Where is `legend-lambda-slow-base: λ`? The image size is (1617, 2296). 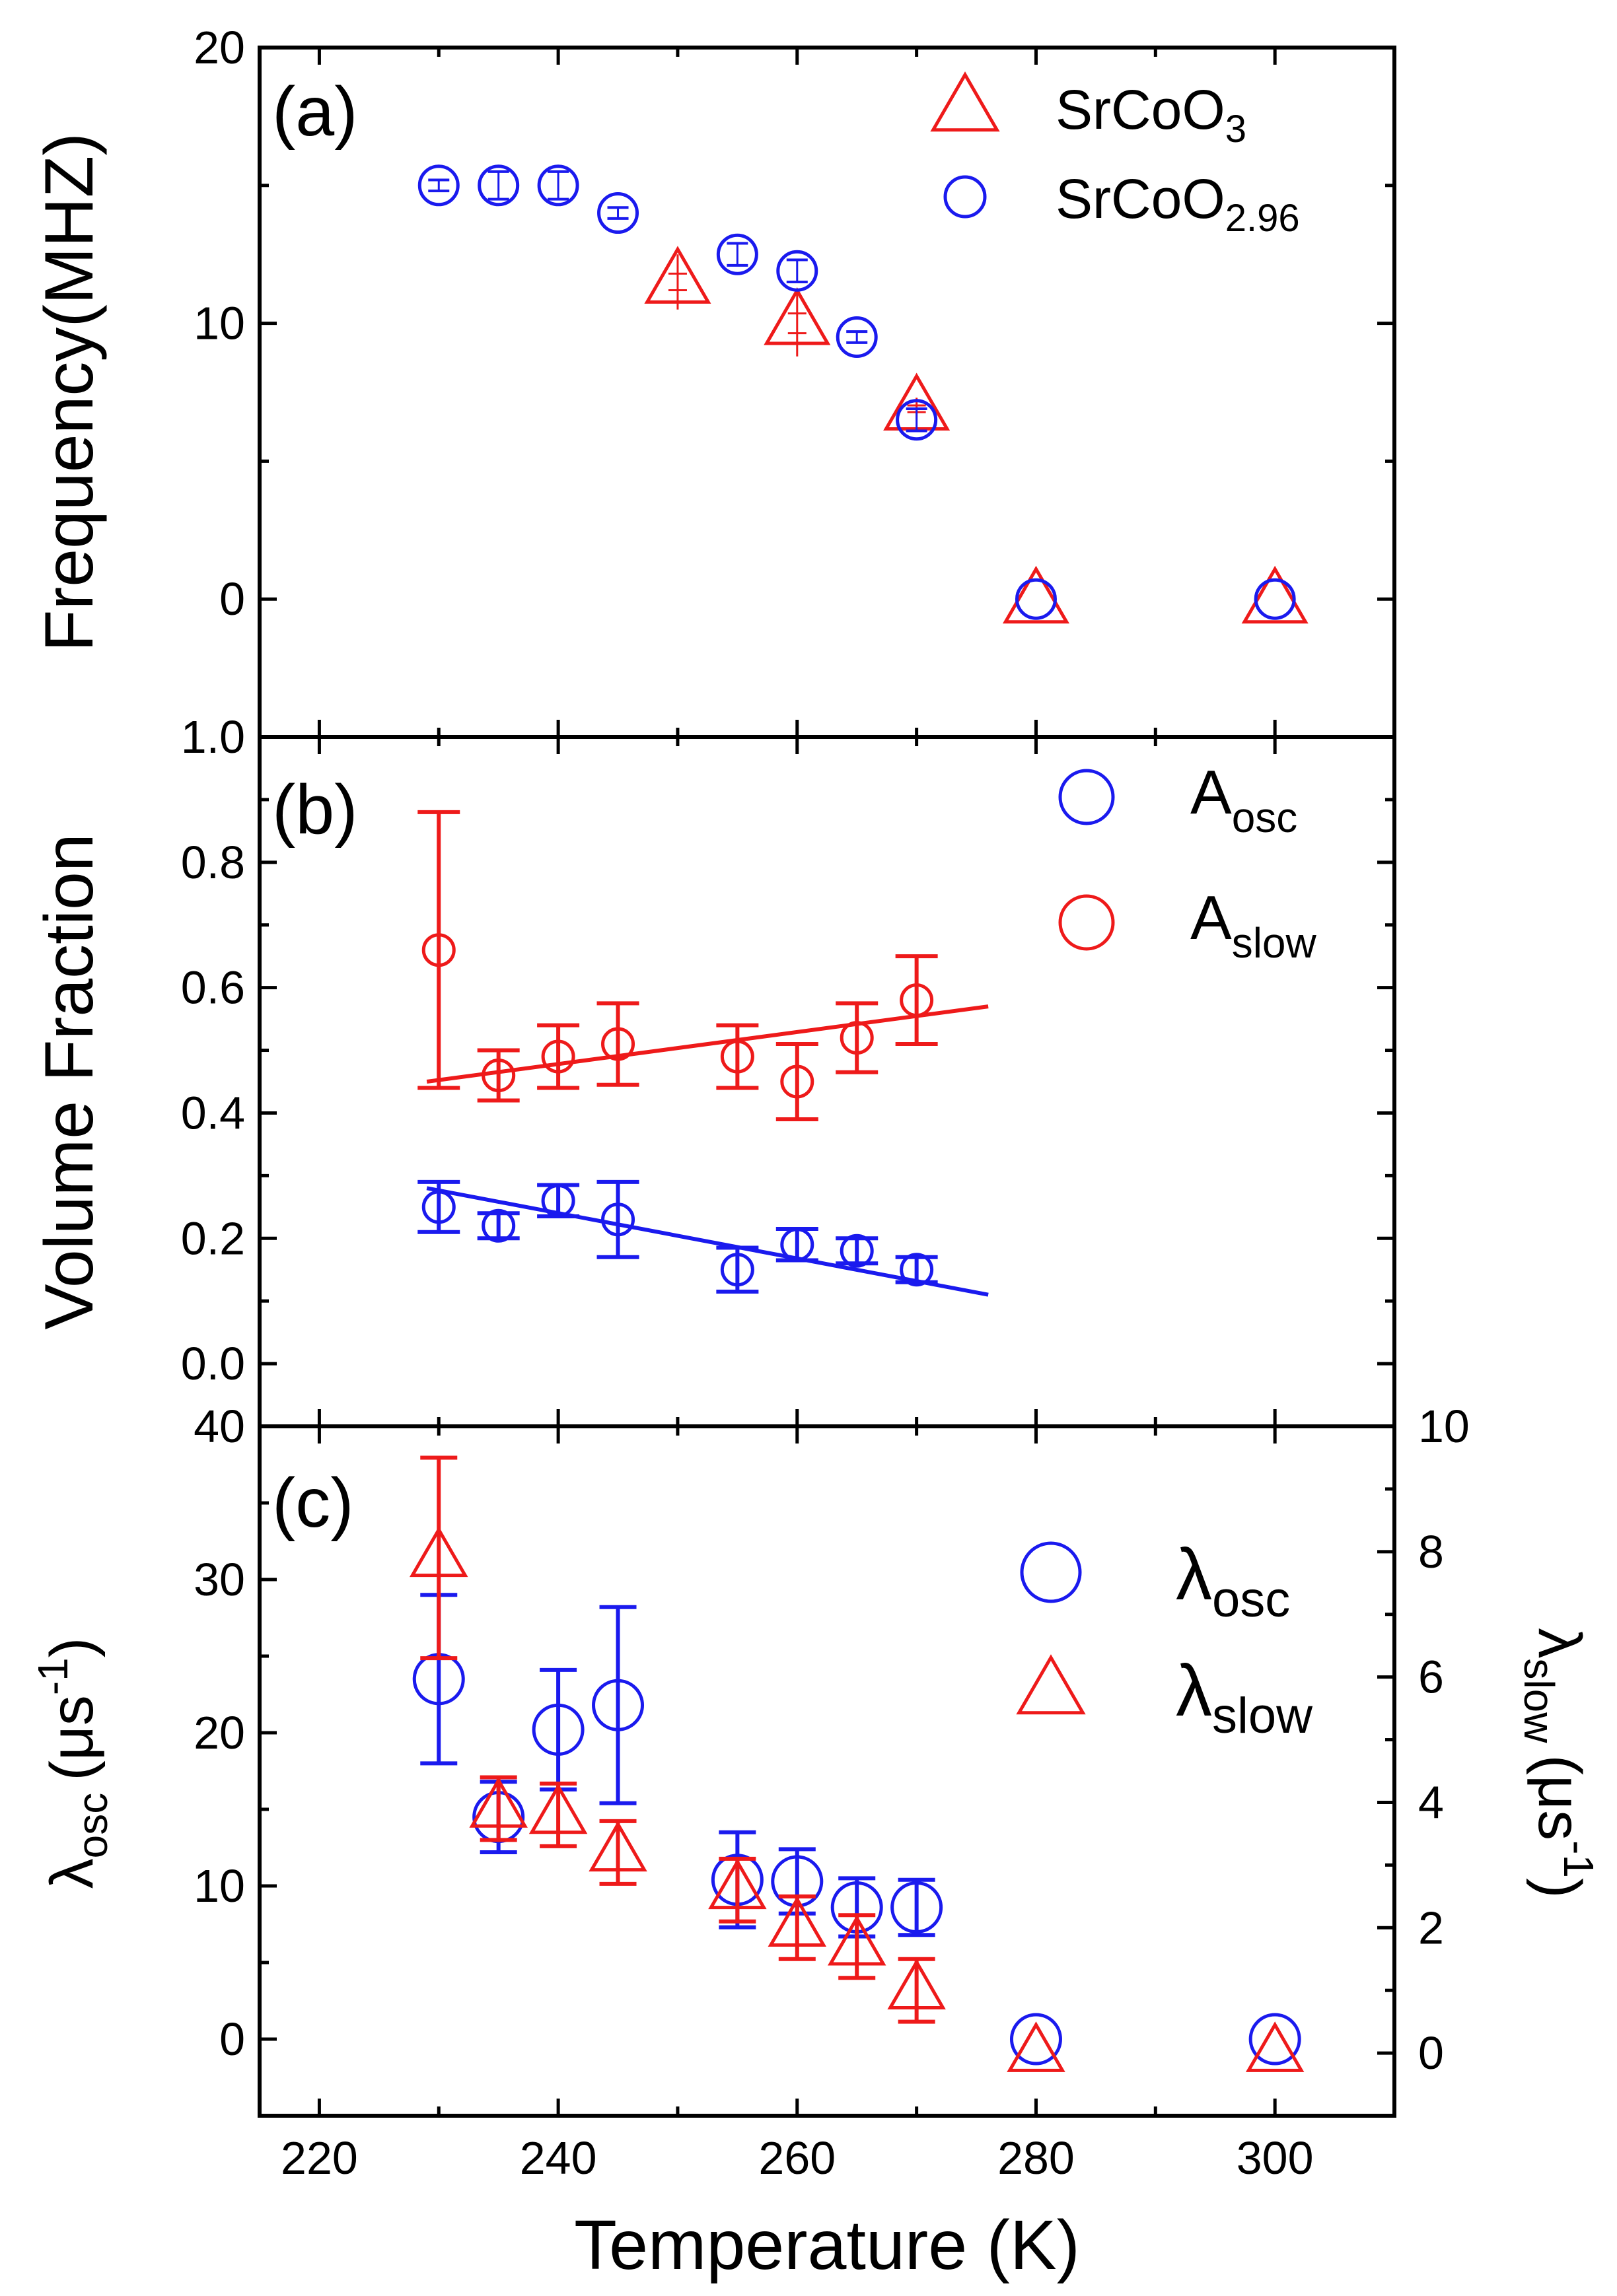 legend-lambda-slow-base: λ is located at coordinates (1194, 1690).